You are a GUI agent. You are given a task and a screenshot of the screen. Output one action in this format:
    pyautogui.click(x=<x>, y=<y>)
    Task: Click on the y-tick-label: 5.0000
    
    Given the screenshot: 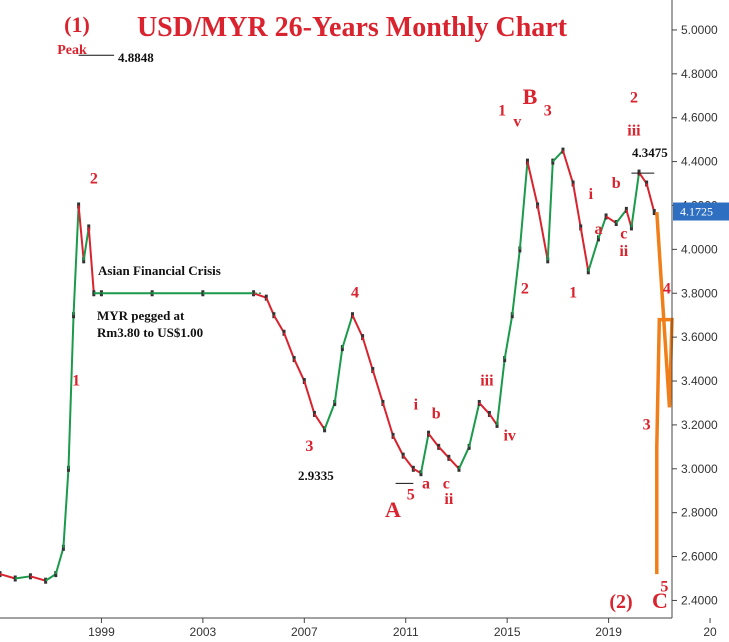 What is the action you would take?
    pyautogui.click(x=699, y=30)
    